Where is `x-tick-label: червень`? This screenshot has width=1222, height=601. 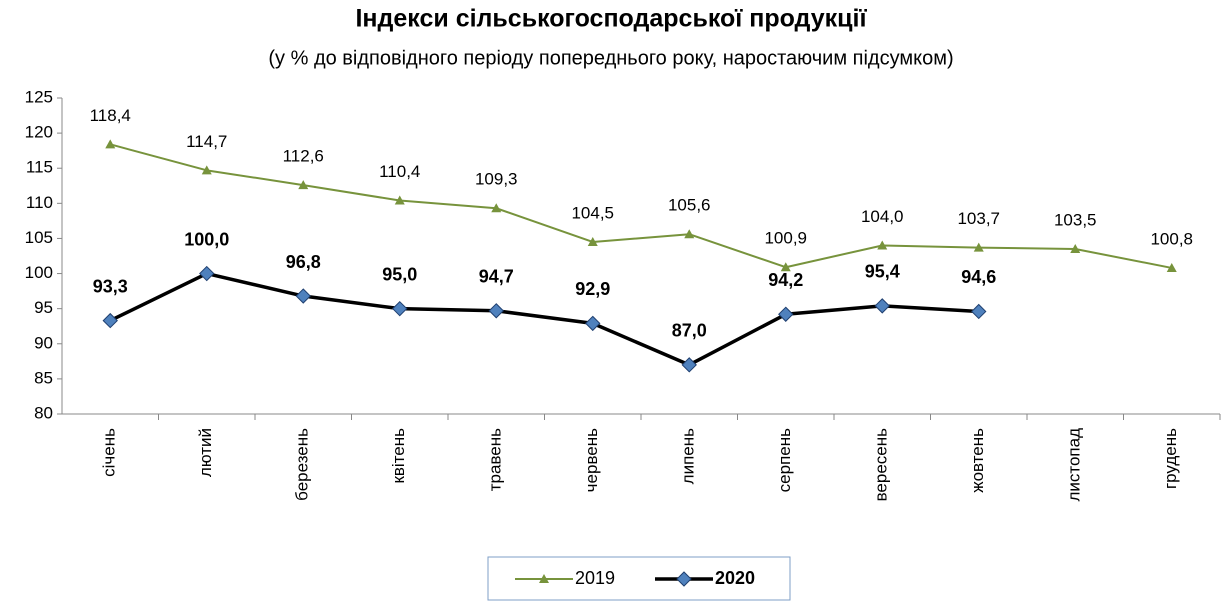 x-tick-label: червень is located at coordinates (591, 460).